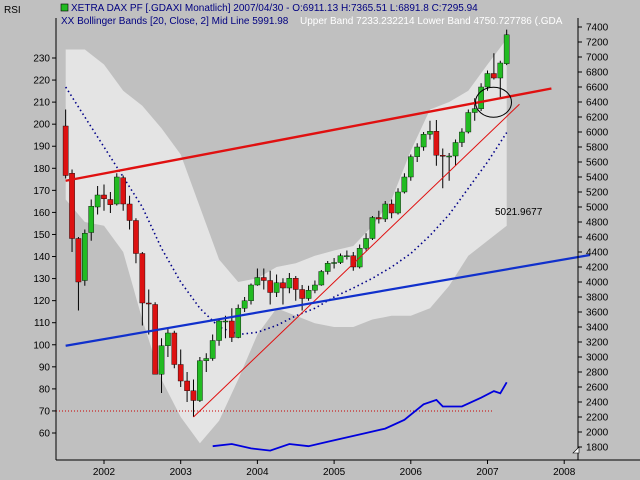 This screenshot has width=640, height=480. Describe the element at coordinates (597, 58) in the screenshot. I see `price-tick-label: 7000` at that location.